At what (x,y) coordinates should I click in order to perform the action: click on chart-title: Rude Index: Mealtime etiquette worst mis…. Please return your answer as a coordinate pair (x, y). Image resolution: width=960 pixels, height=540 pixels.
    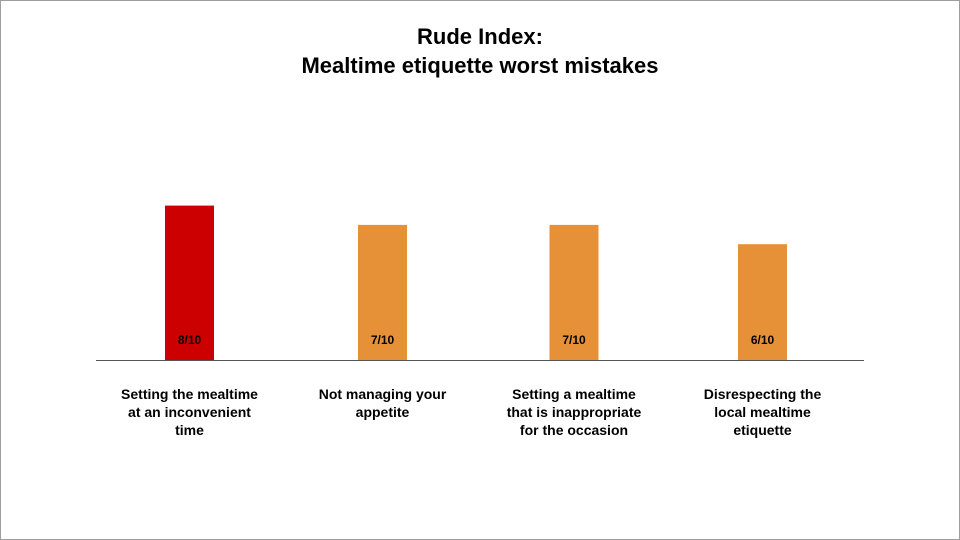
    Looking at the image, I should click on (480, 51).